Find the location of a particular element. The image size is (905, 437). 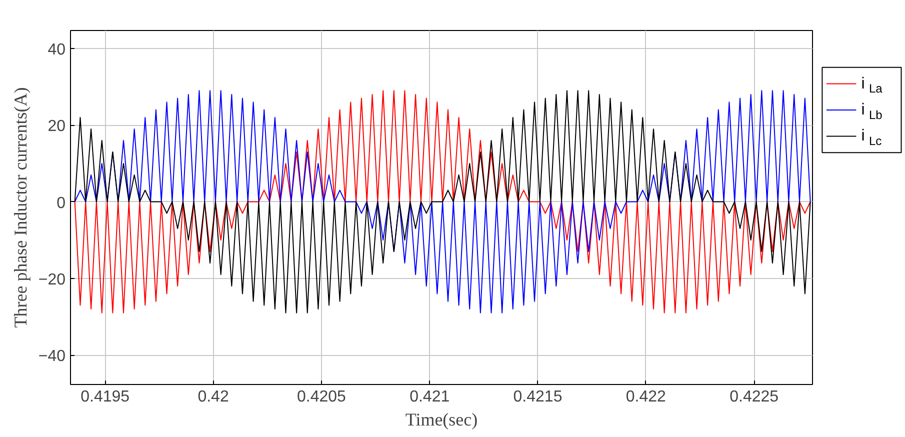

y-axis-title: Three phase Inductor currents(A) is located at coordinates (20, 207).